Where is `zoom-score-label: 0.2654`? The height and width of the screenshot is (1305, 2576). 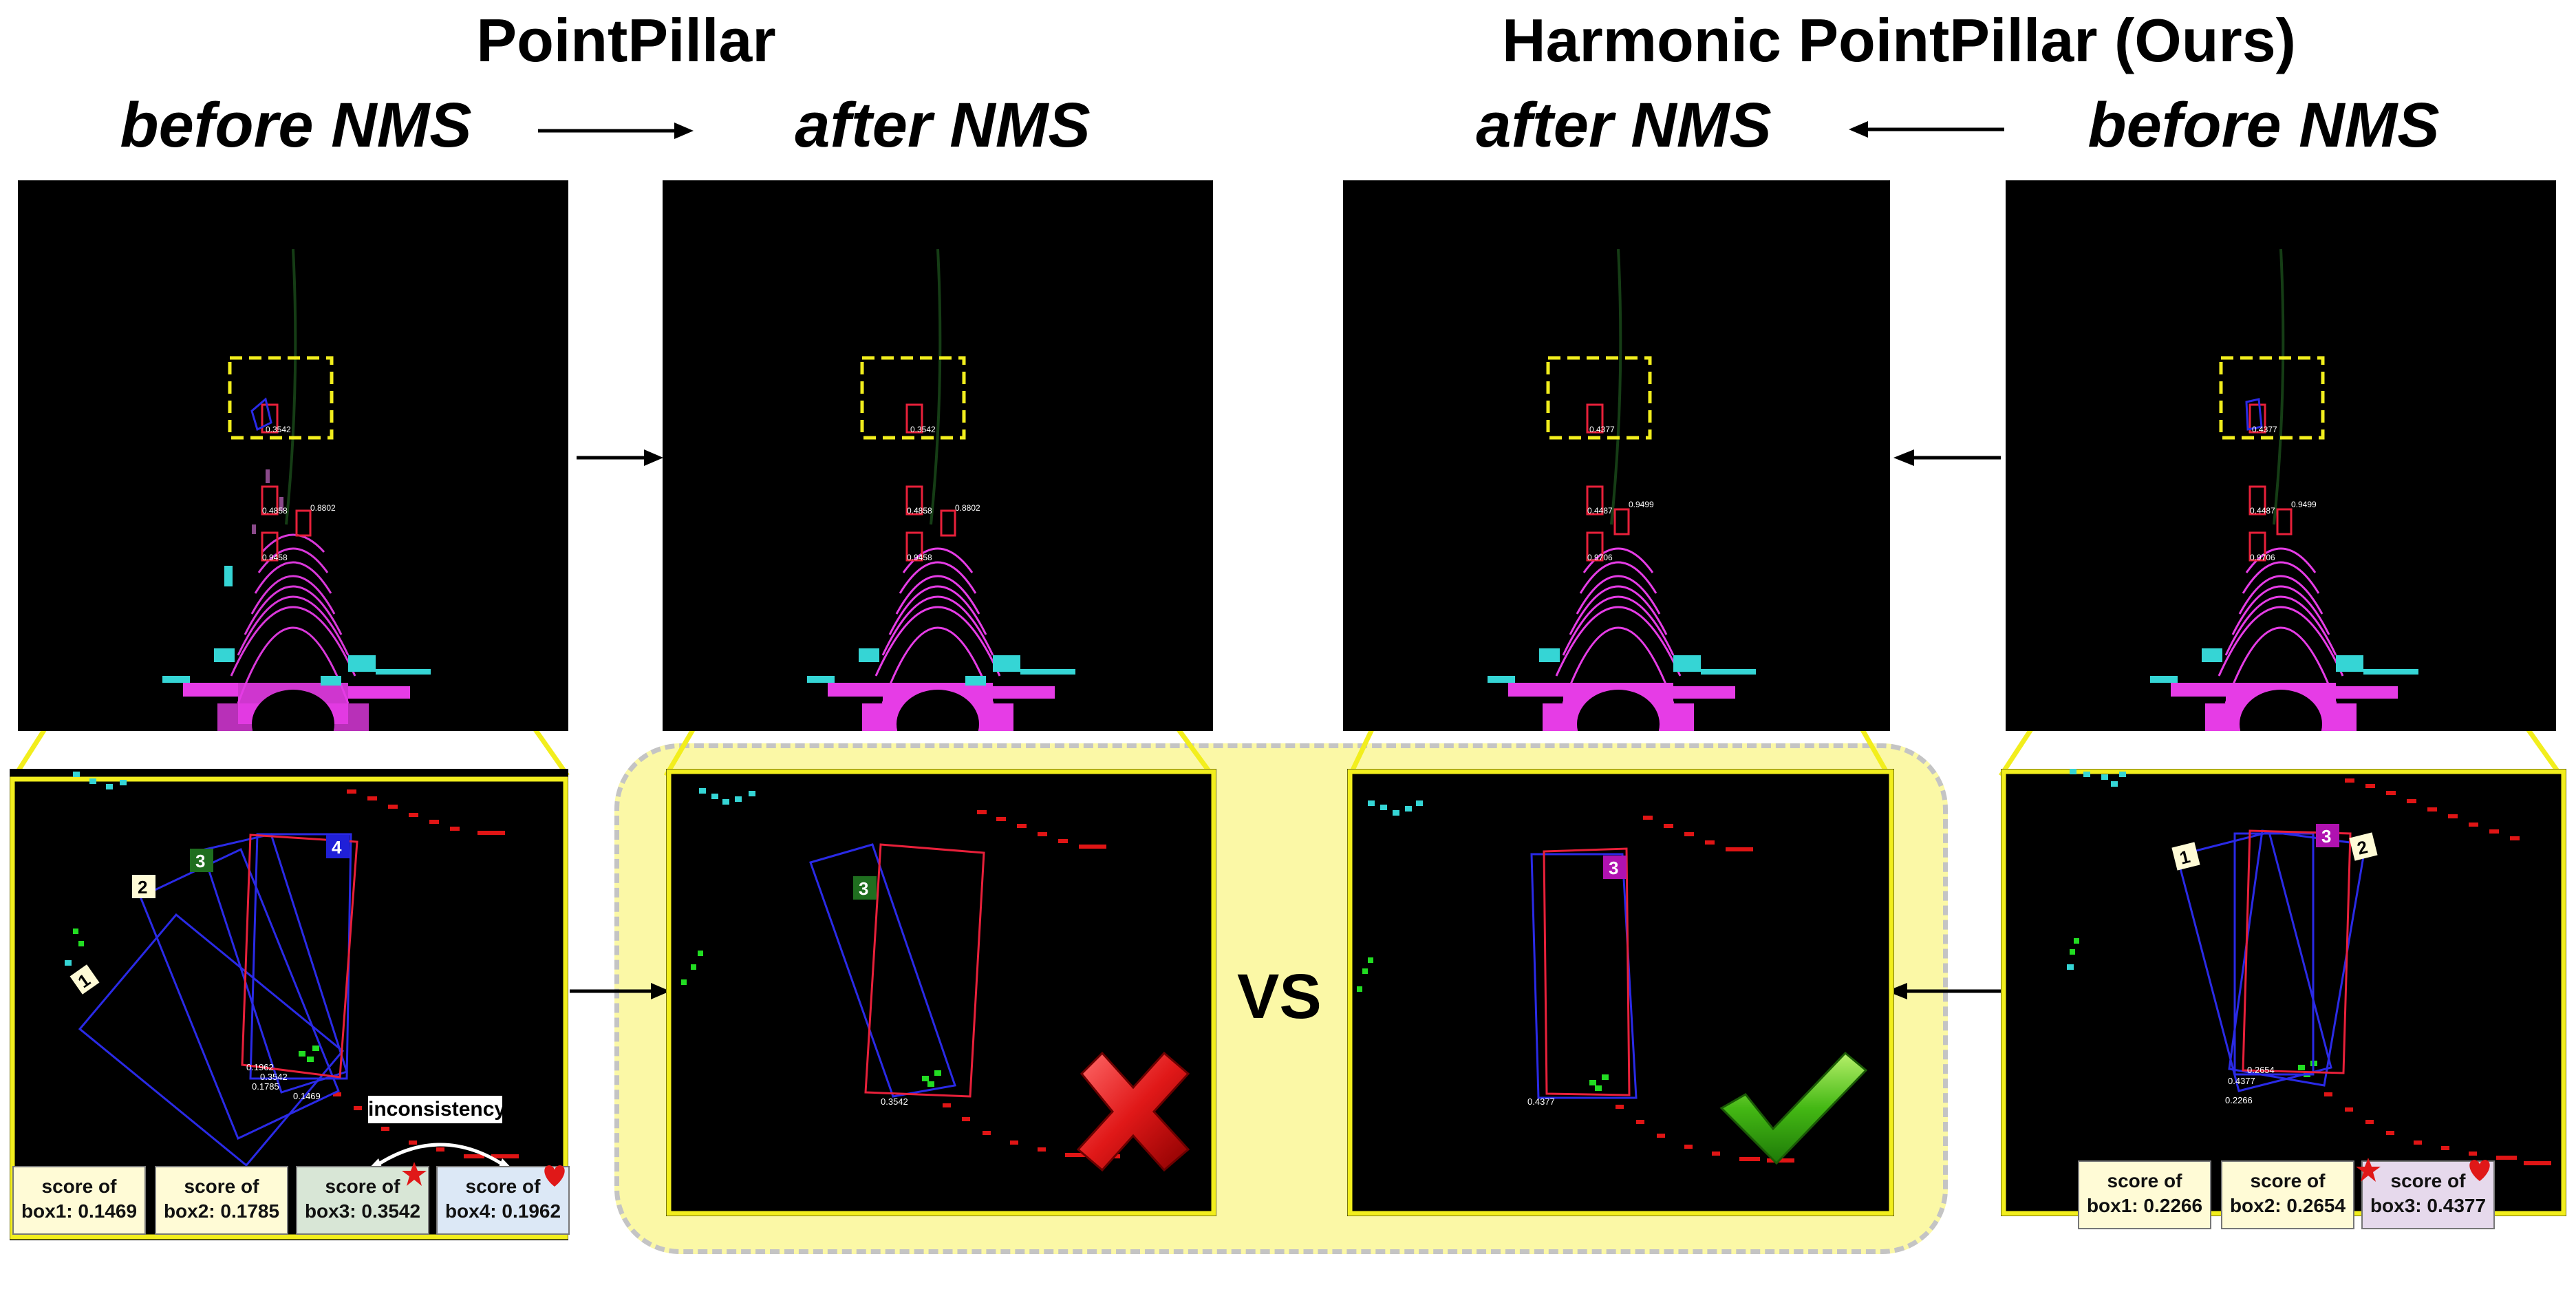 zoom-score-label: 0.2654 is located at coordinates (2261, 1070).